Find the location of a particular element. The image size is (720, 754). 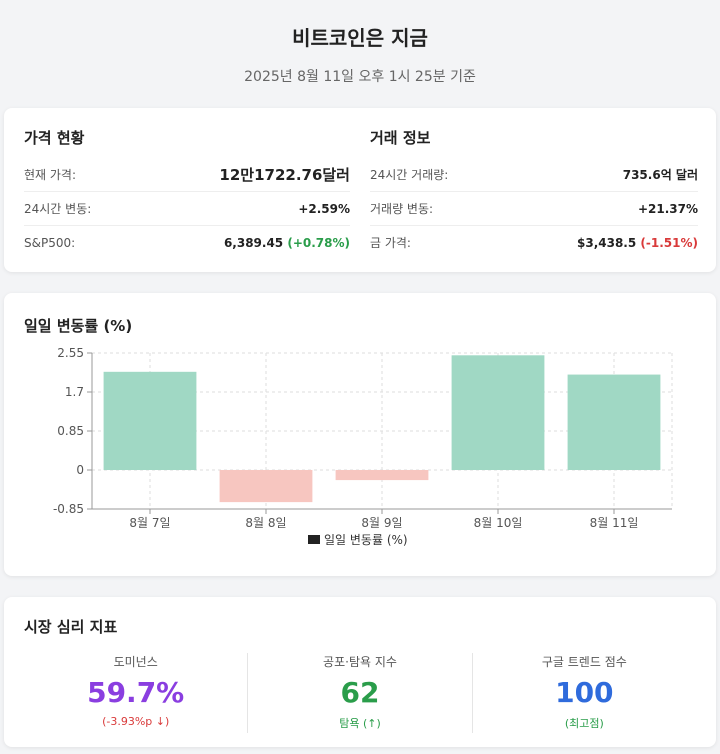

sp500-row: S&P500: 6,389.45 (+0.78%) is located at coordinates (187, 242).